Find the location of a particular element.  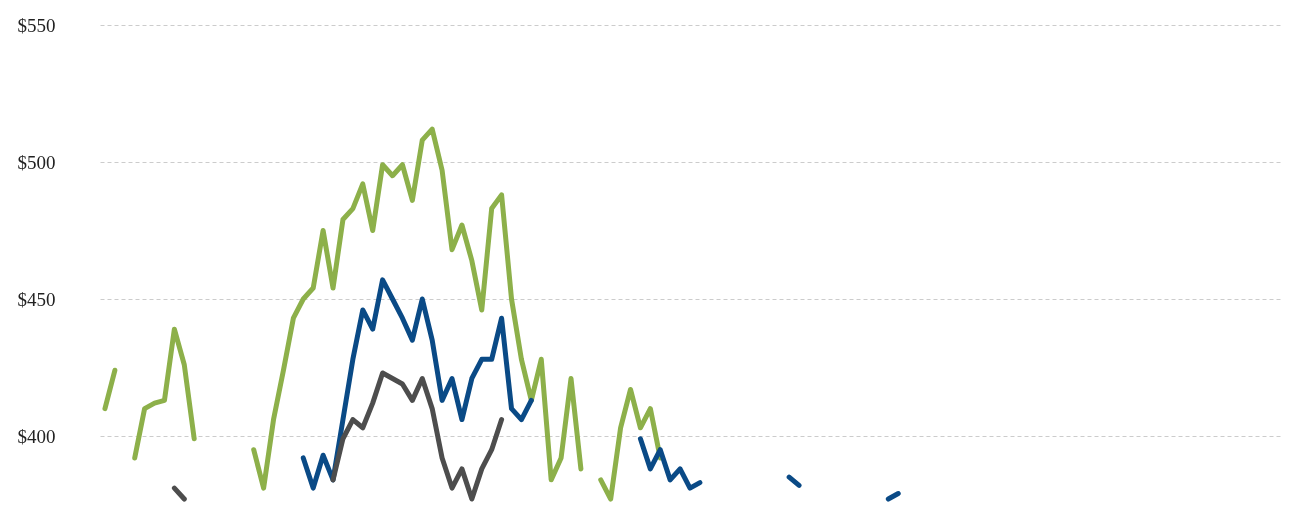

y-tick-label: $550 is located at coordinates (36, 25).